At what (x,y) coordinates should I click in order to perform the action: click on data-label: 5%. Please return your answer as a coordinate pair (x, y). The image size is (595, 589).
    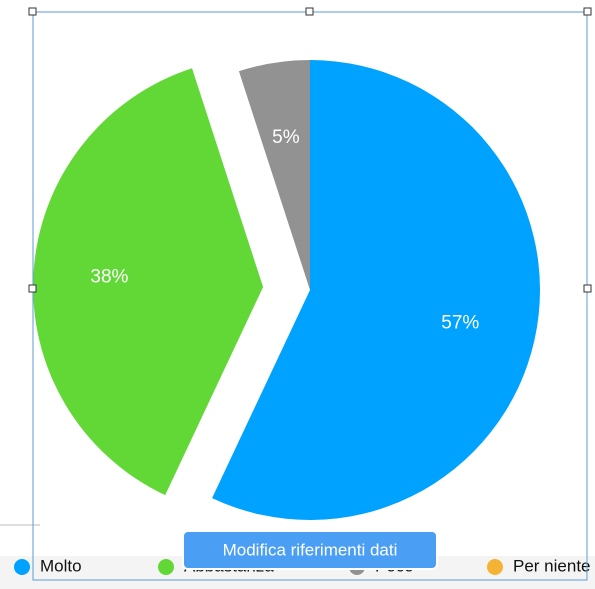
    Looking at the image, I should click on (286, 137).